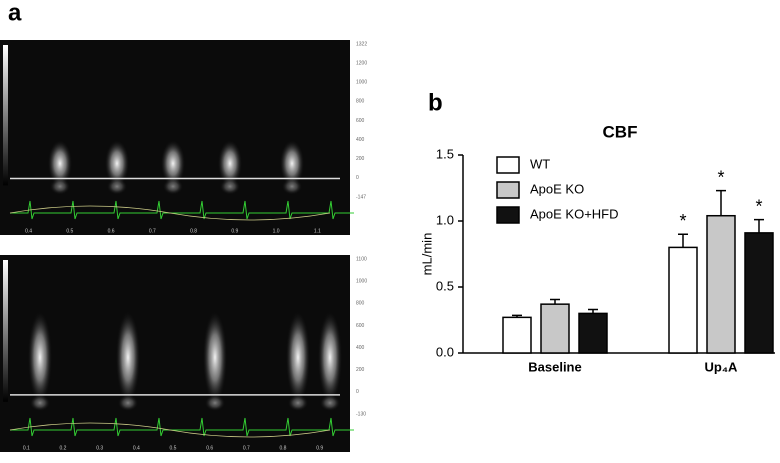 This screenshot has width=780, height=463. I want to click on x-tick-label: Baseline, so click(554, 366).